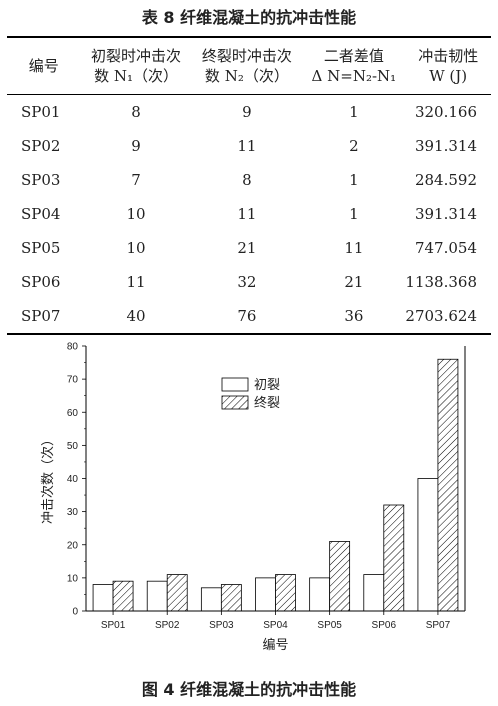 This screenshot has height=706, width=498. I want to click on cell-n2: 32, so click(247, 282).